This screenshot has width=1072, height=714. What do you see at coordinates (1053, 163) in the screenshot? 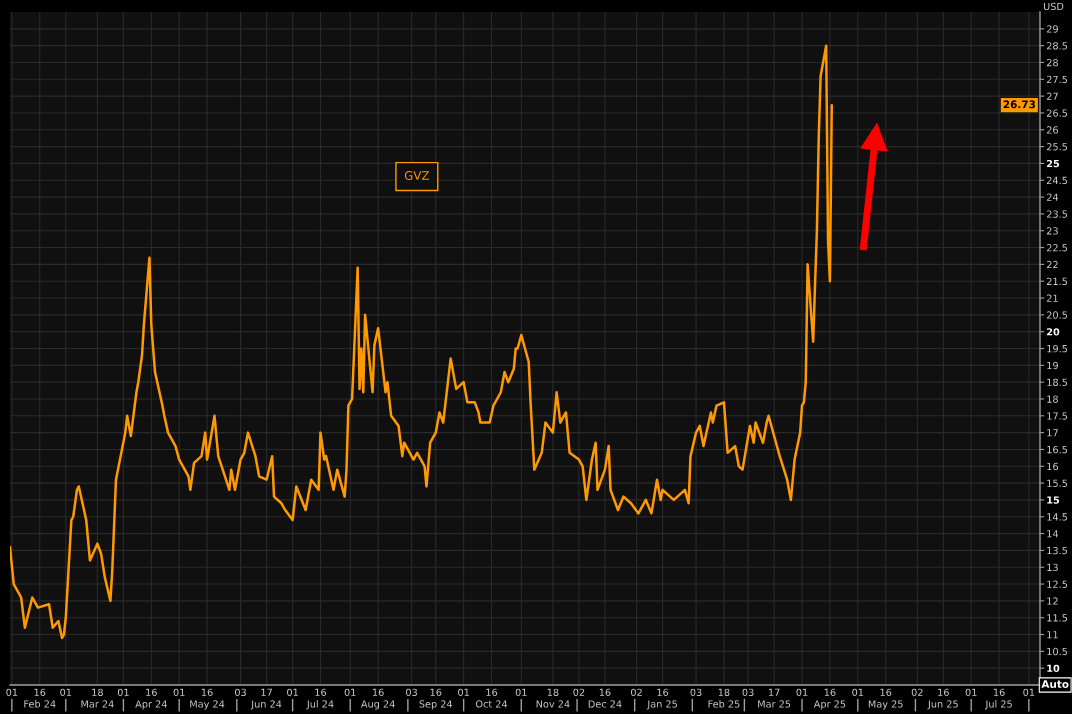
I see `y-tick-label: 25` at bounding box center [1053, 163].